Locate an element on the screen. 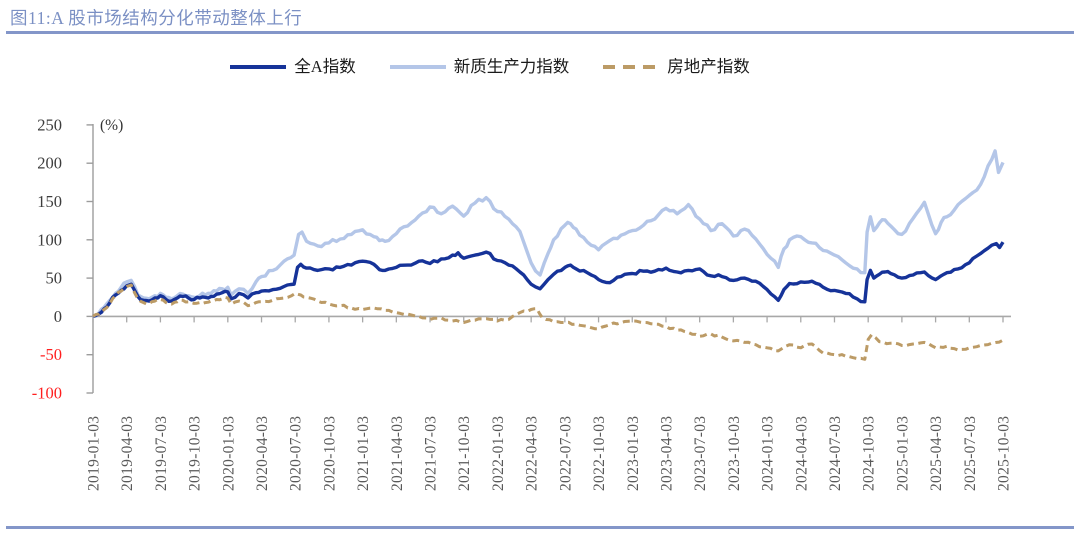 This screenshot has height=534, width=1080. y-tick-label: 0 is located at coordinates (58, 316).